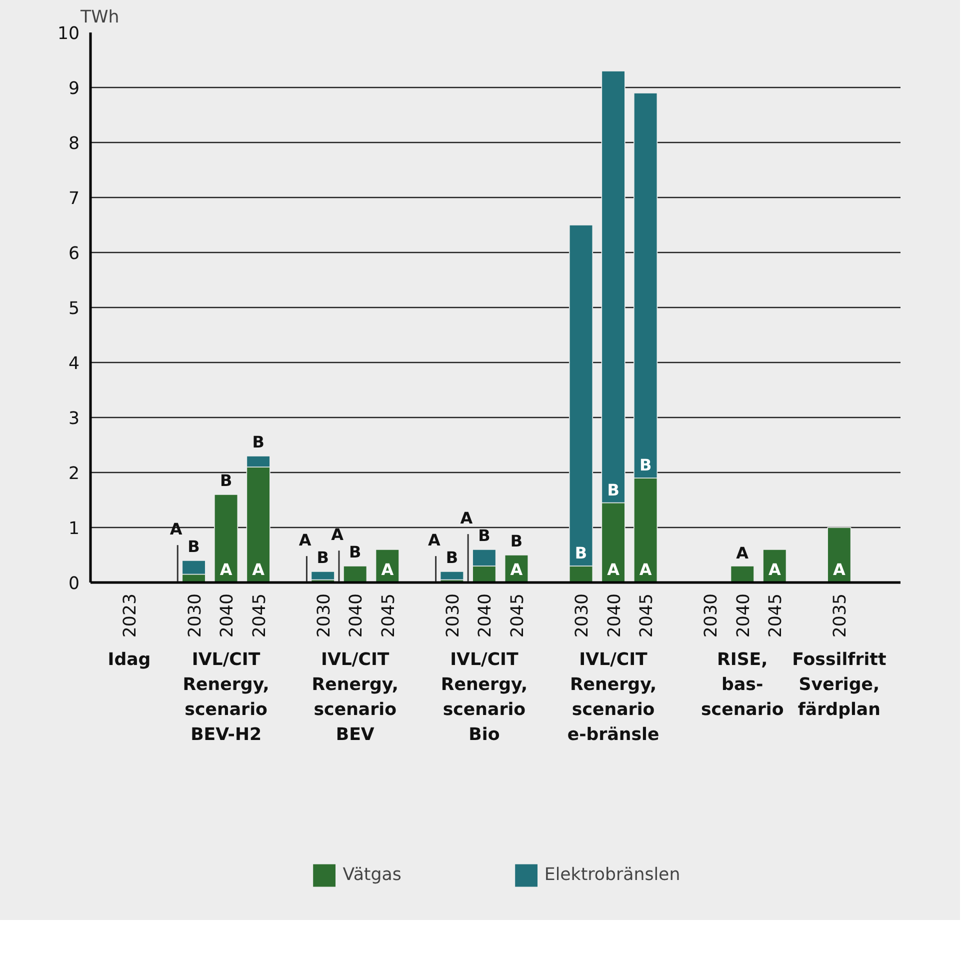  What do you see at coordinates (840, 615) in the screenshot?
I see `x-tick-label: 2035` at bounding box center [840, 615].